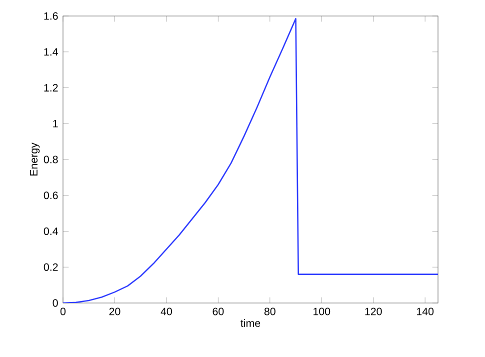 This screenshot has height=357, width=485. What do you see at coordinates (250, 323) in the screenshot?
I see `x-axis-title: time` at bounding box center [250, 323].